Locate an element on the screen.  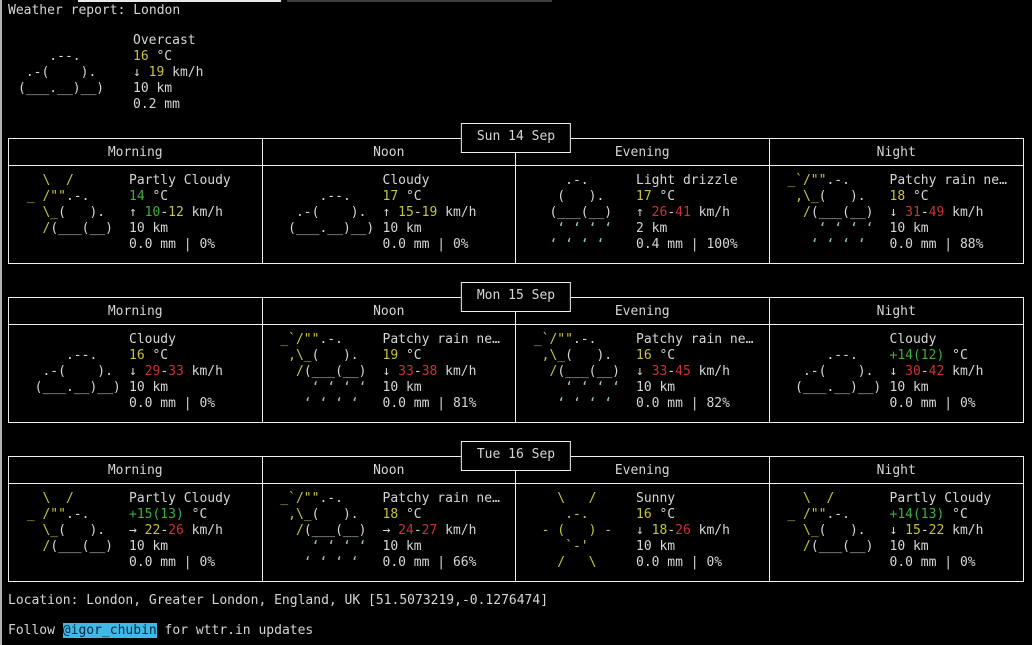
follow-suffix: for wttr.in updates is located at coordinates (235, 630).